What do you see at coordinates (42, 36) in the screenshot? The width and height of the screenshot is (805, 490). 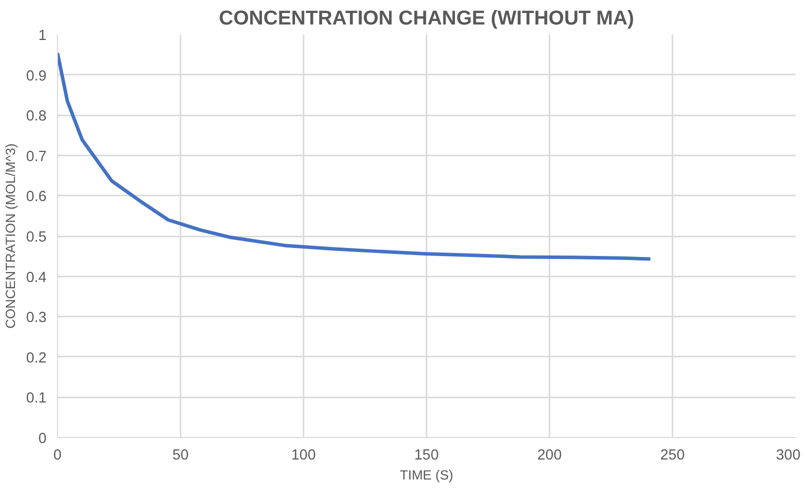 I see `y-tick-label: 1` at bounding box center [42, 36].